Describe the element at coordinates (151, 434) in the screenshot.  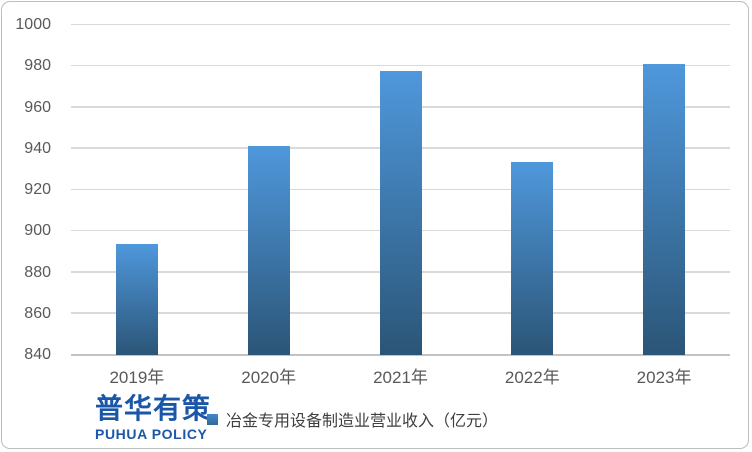
I see `logo-en-text: PUHUA POLICY` at that location.